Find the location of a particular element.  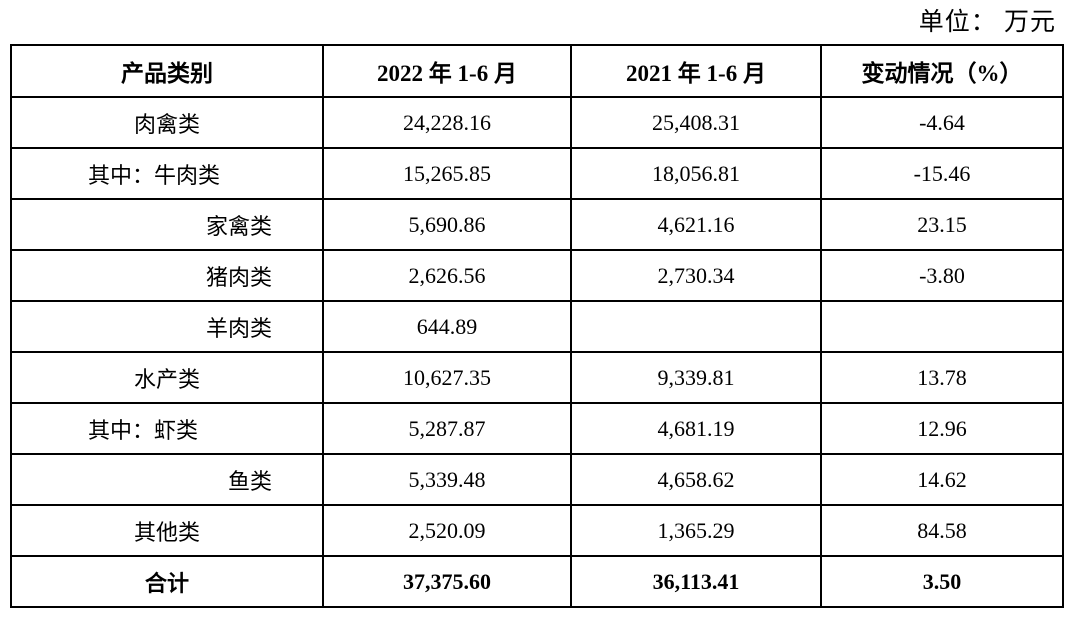

value-2021-cell is located at coordinates (696, 326).